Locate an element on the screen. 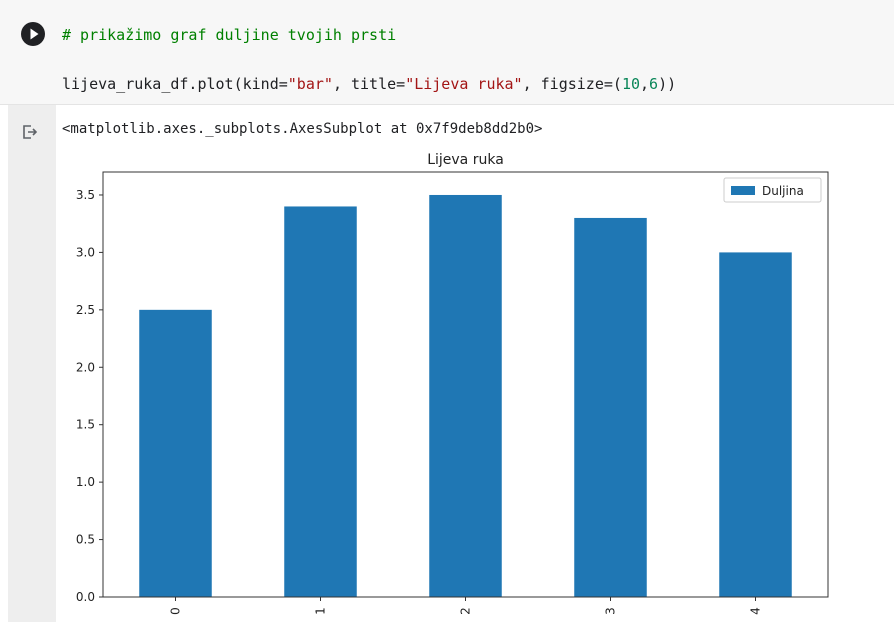 The image size is (894, 622). code-comment: # prikažimo graf duljine tvojih prsti is located at coordinates (229, 35).